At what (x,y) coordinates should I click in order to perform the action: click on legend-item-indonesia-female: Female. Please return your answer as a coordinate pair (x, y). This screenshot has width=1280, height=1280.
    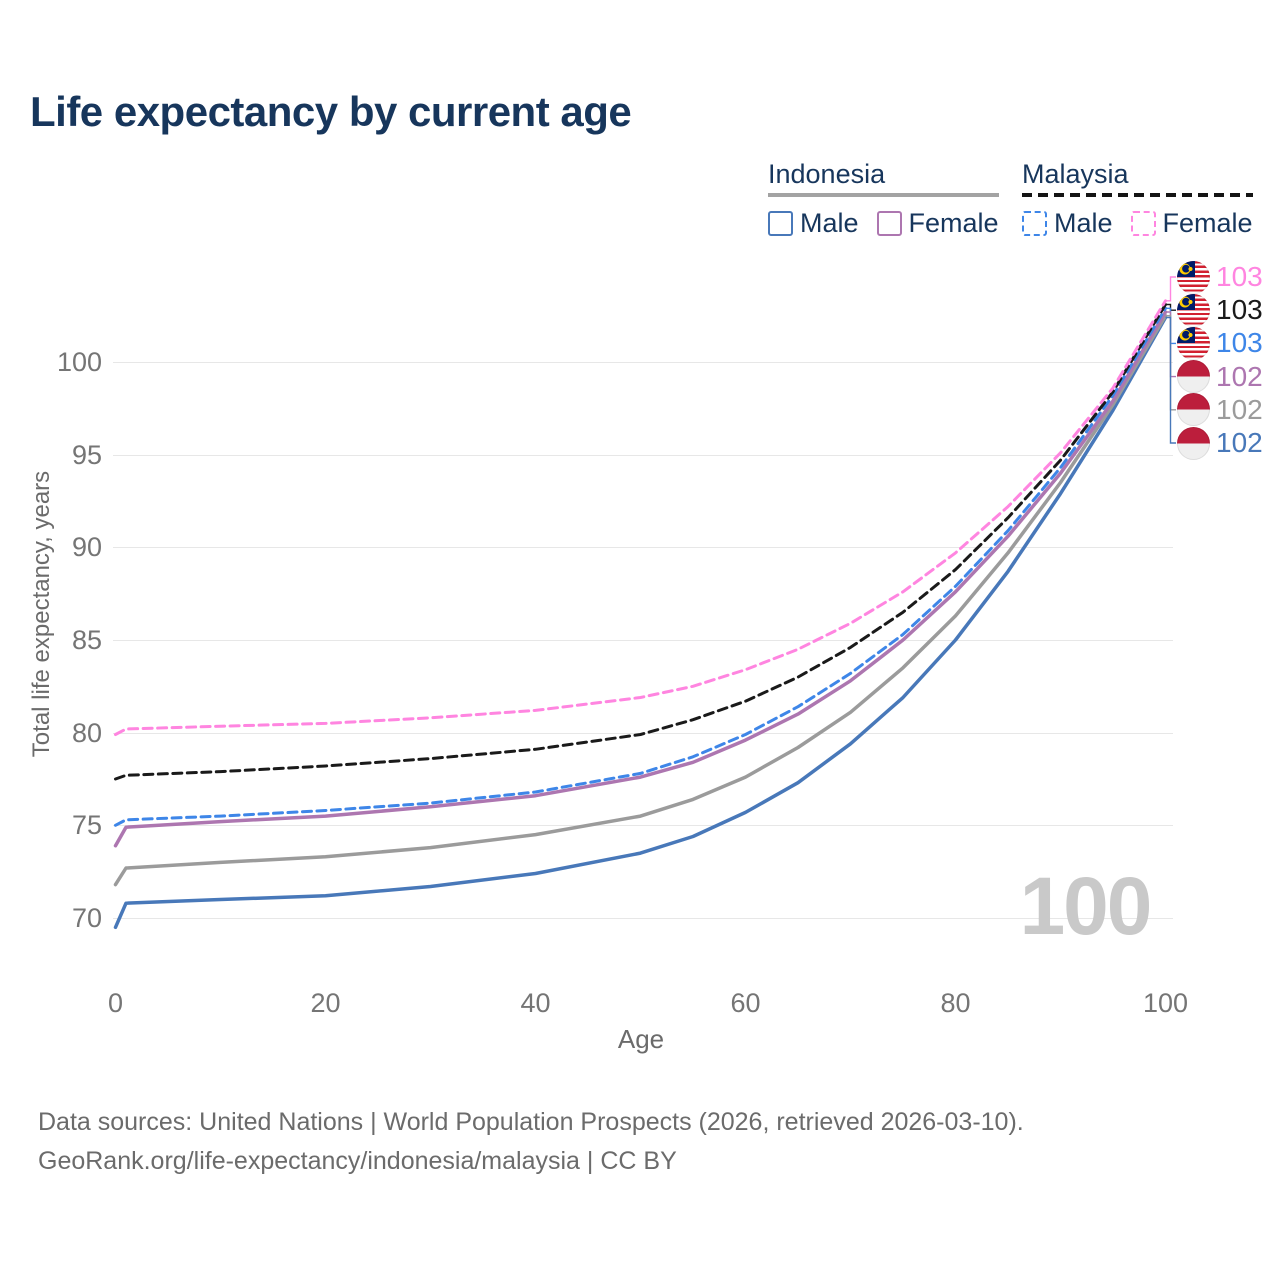
    Looking at the image, I should click on (937, 223).